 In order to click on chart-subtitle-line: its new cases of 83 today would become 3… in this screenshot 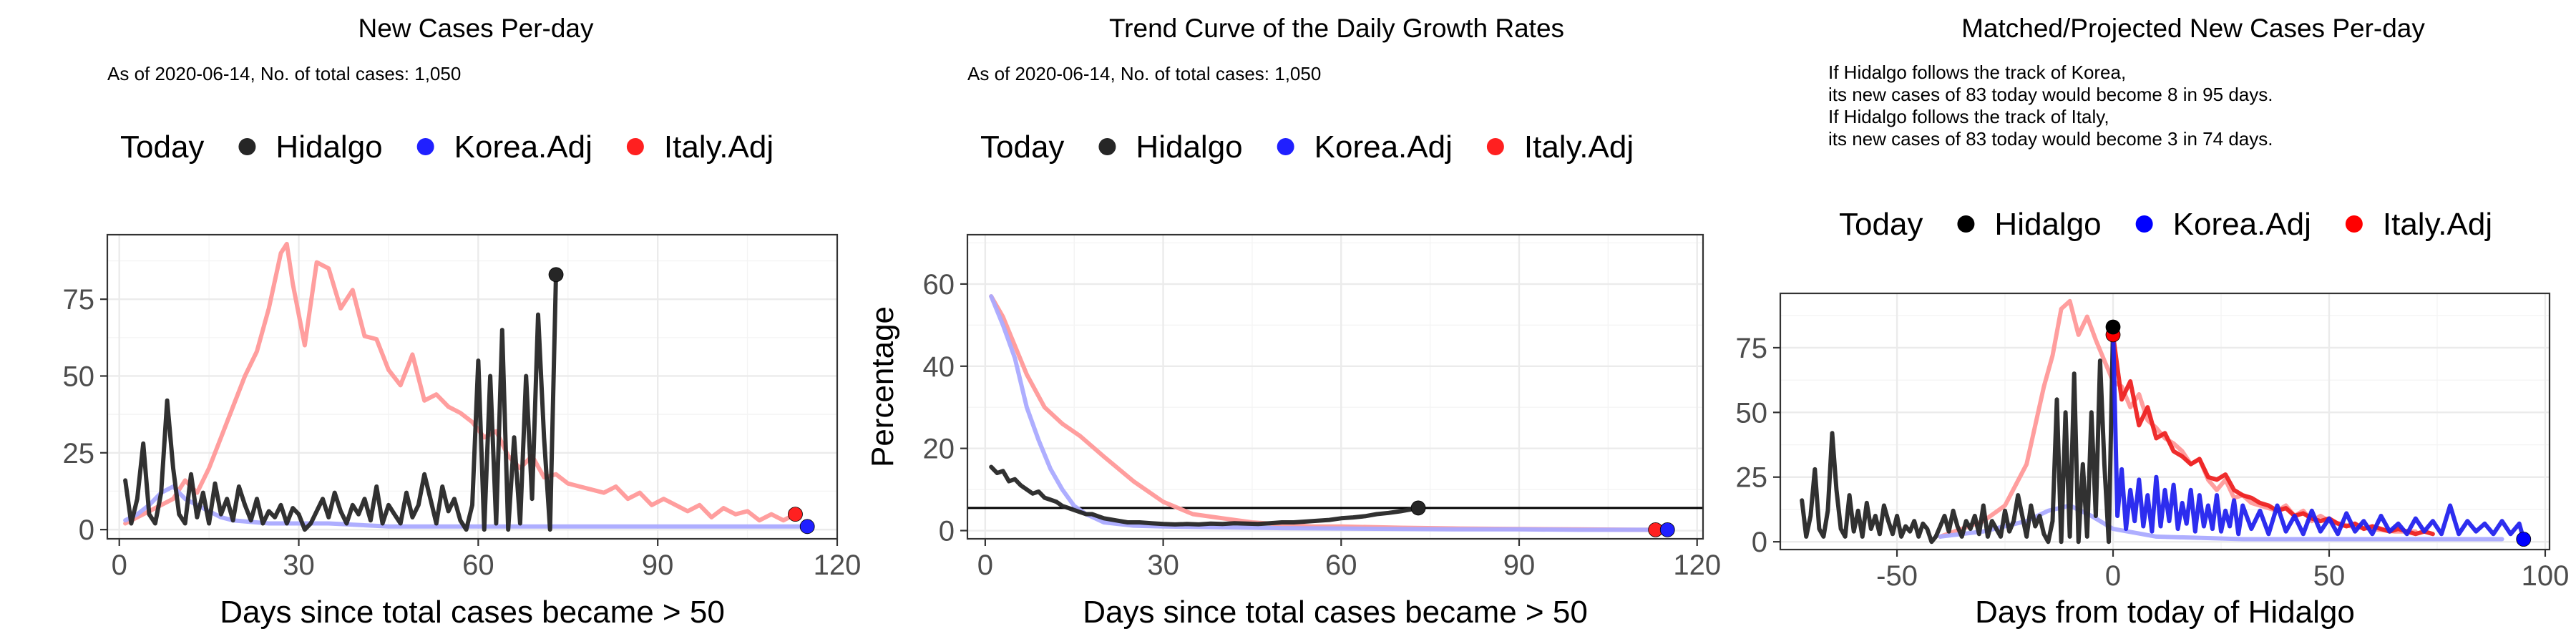, I will do `click(2050, 139)`.